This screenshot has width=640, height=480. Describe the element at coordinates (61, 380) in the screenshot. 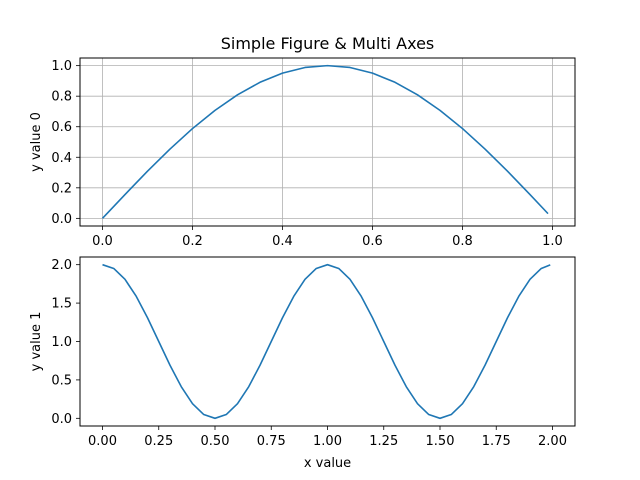

I see `y-tick-label: 0.5` at that location.